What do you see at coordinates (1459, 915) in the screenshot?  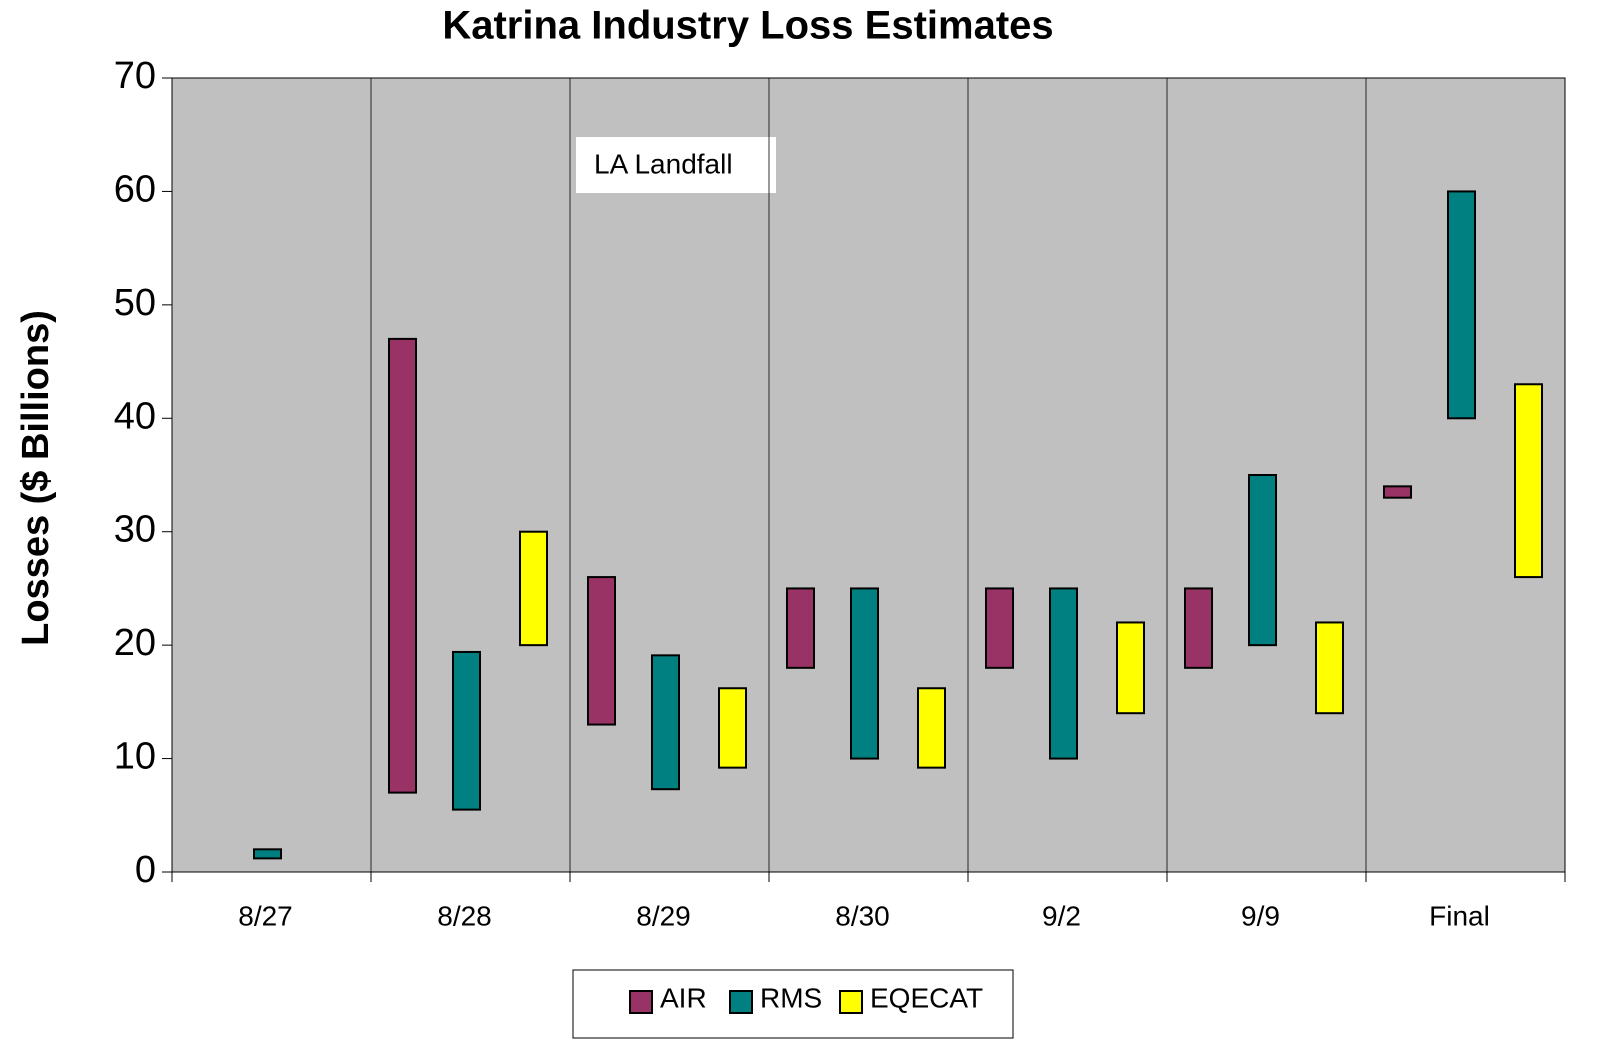 I see `x-tick-label: Final` at bounding box center [1459, 915].